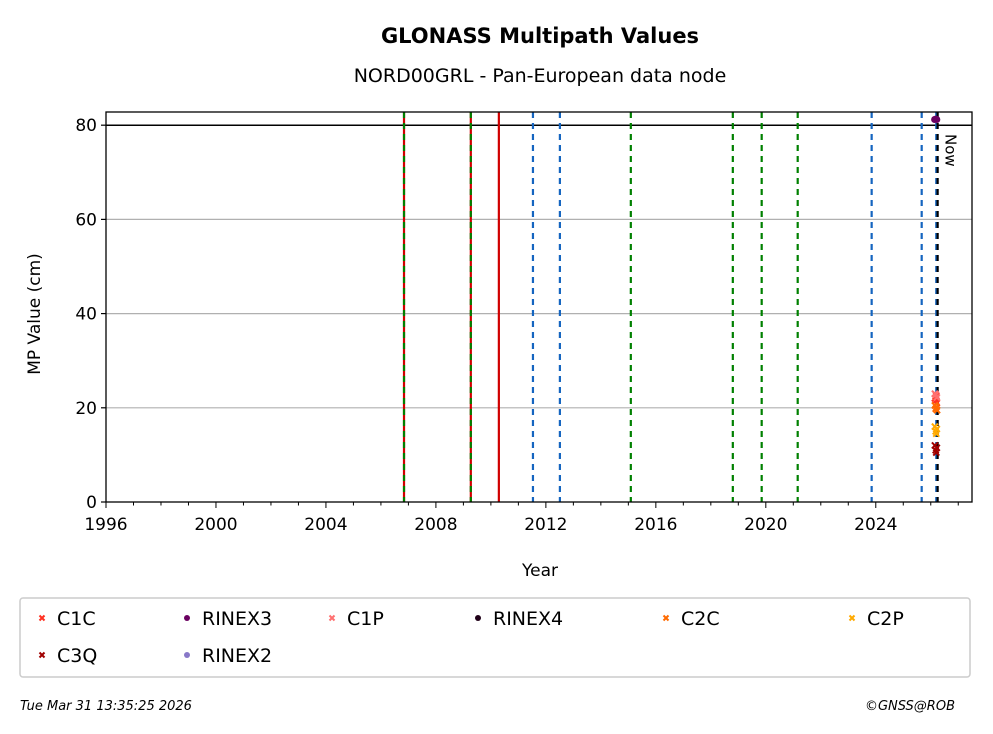 Image resolution: width=993 pixels, height=734 pixels. What do you see at coordinates (105, 525) in the screenshot?
I see `x-tick-label: 1996` at bounding box center [105, 525].